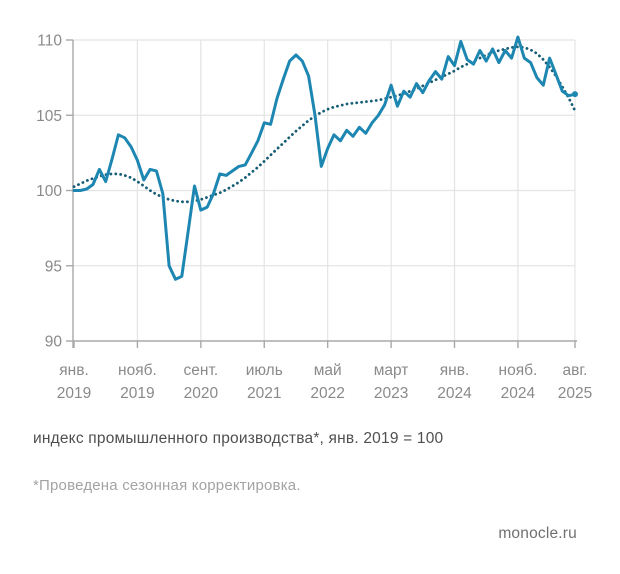  I want to click on y-tick-label: 105, so click(49, 116).